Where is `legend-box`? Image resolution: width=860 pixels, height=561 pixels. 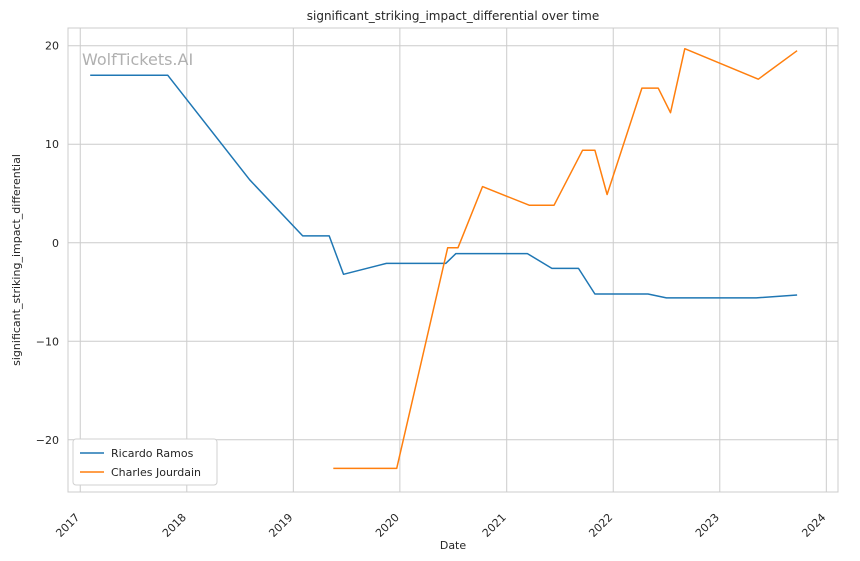
legend-box is located at coordinates (145, 462).